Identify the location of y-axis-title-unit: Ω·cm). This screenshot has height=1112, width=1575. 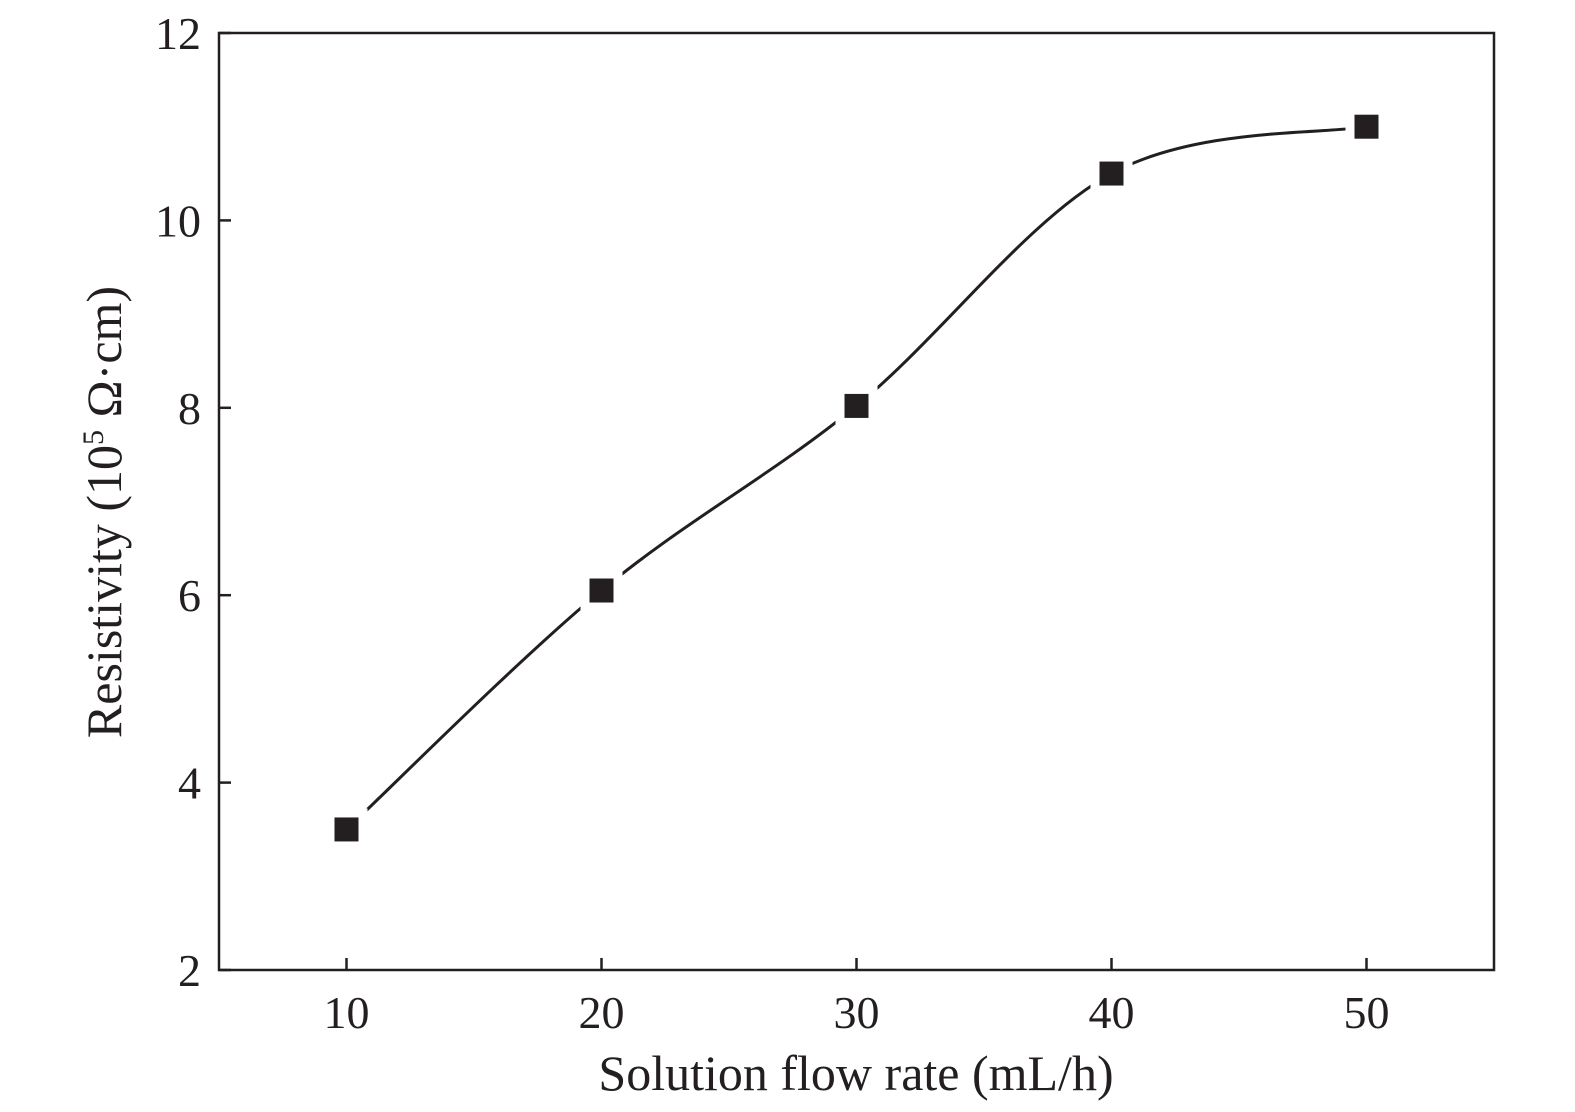
(104, 358).